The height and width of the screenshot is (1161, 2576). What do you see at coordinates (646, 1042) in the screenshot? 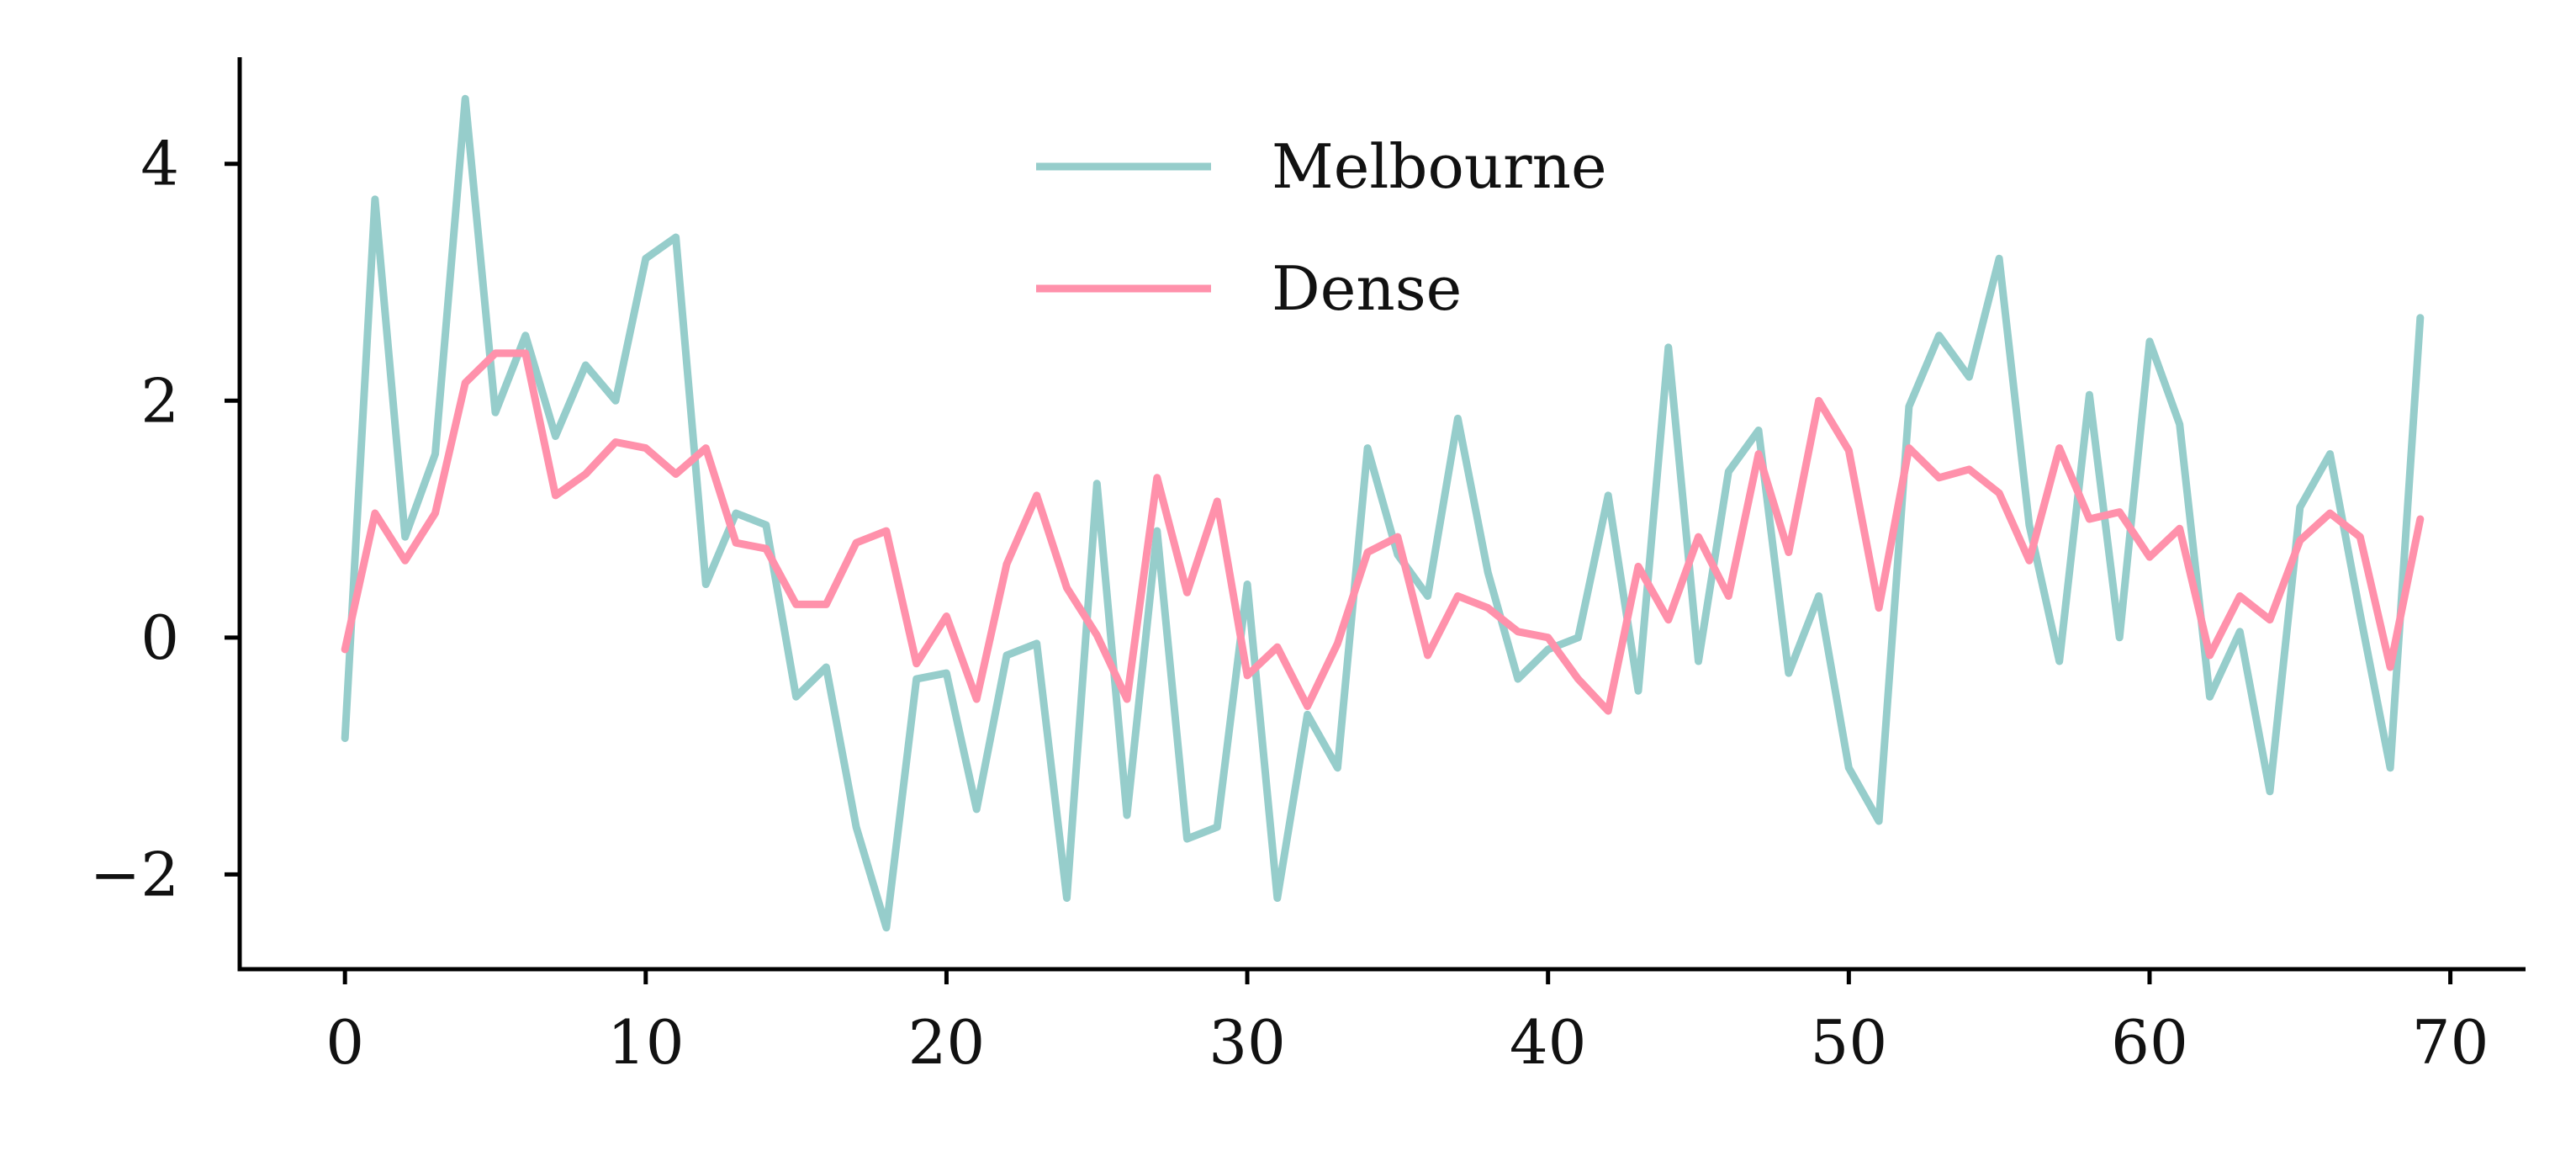
I see `x-tick-label: 10` at bounding box center [646, 1042].